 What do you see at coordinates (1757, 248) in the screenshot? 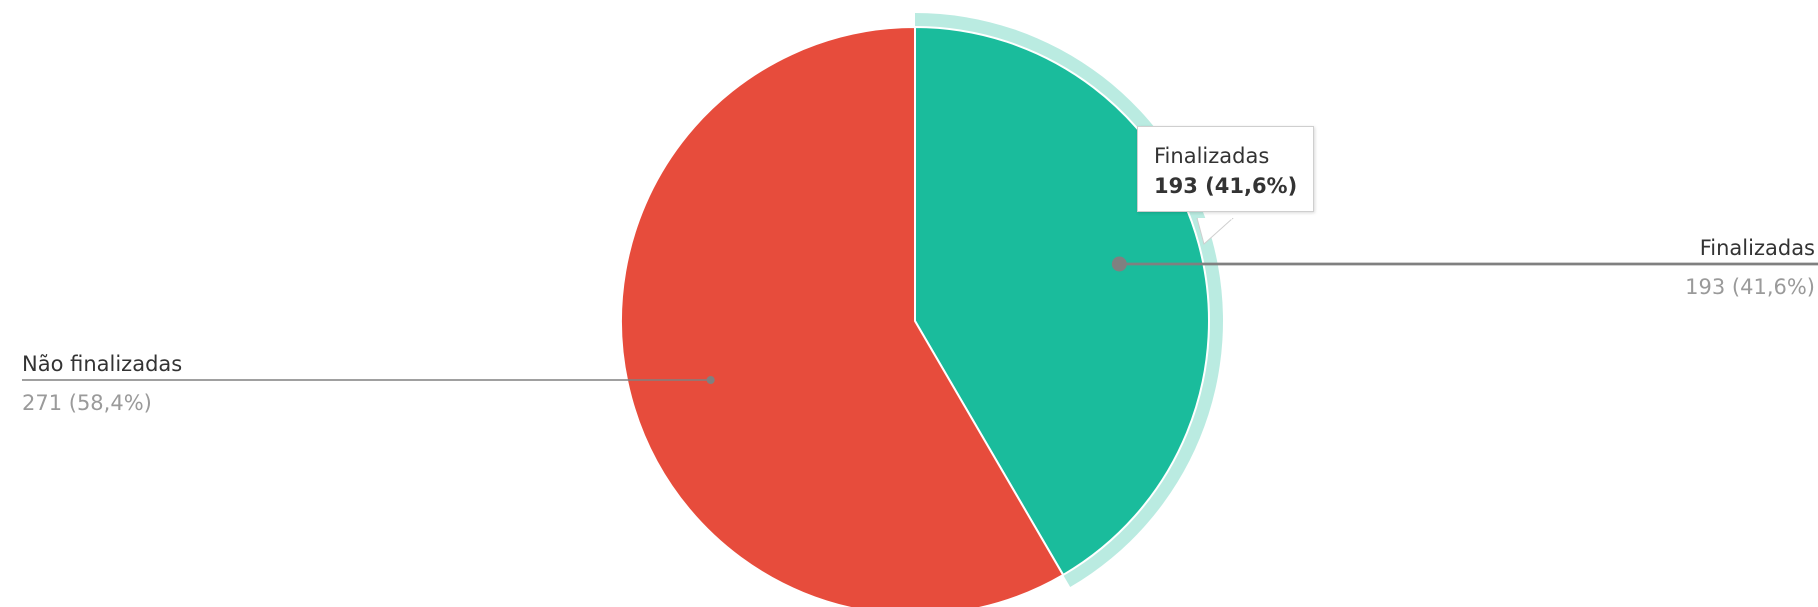
I see `slice-label-name-finalizadas: Finalizadas` at bounding box center [1757, 248].